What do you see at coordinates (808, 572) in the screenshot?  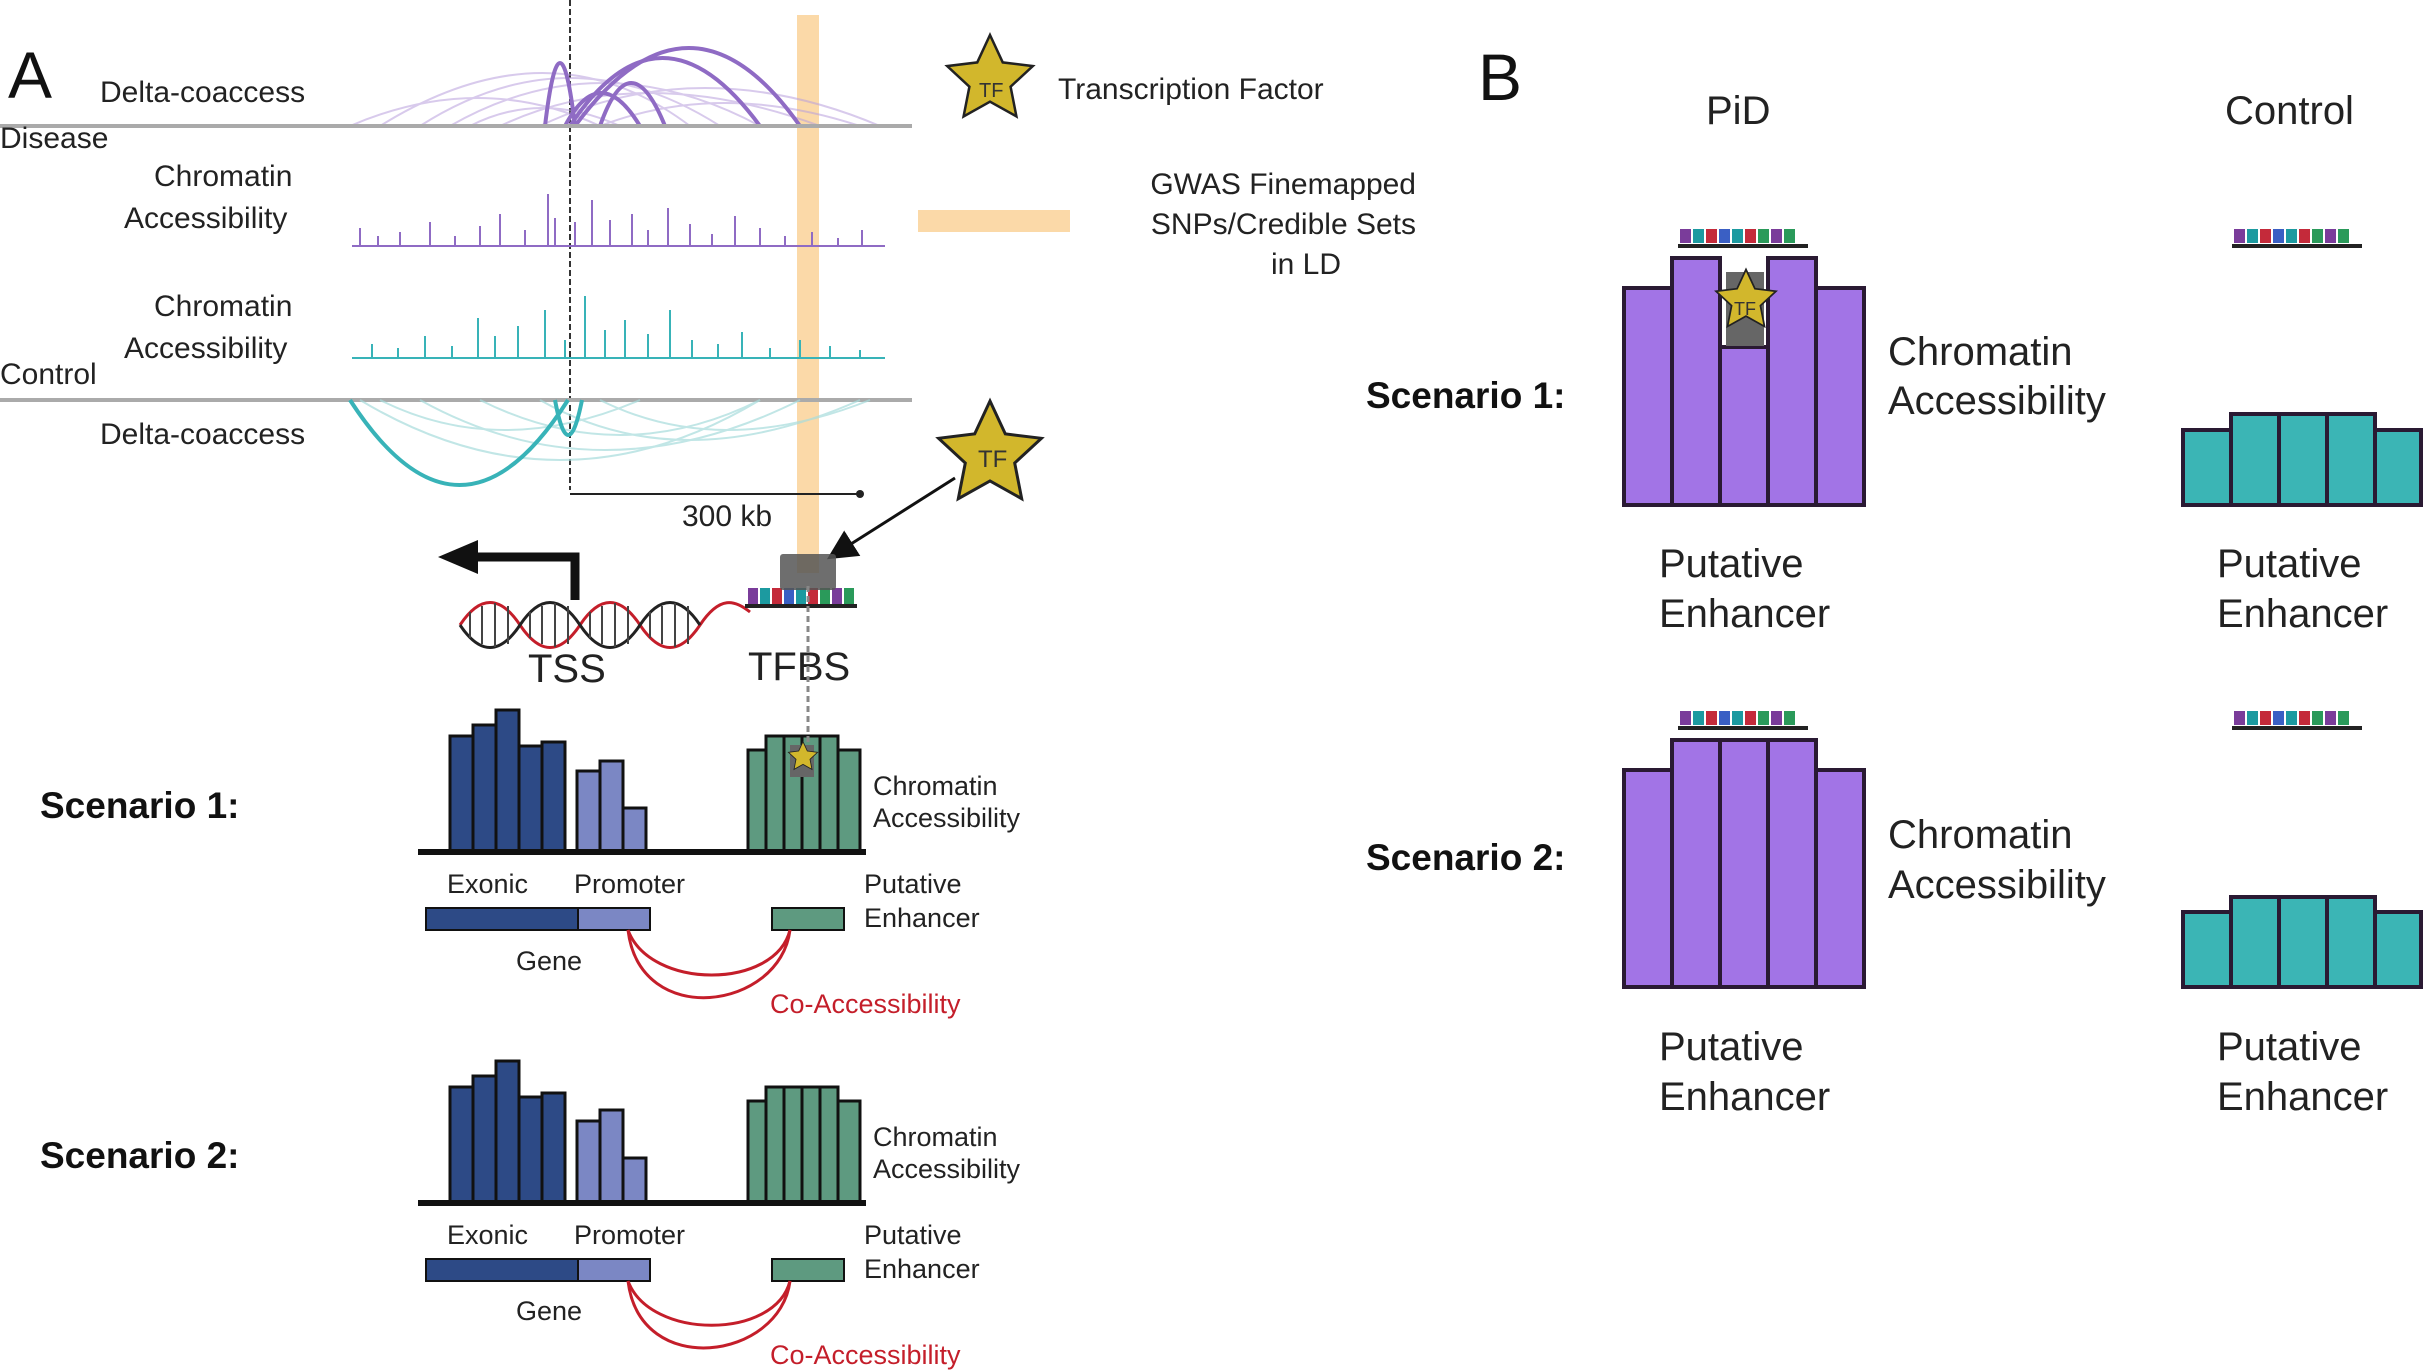 I see `tfbs-bound-region` at bounding box center [808, 572].